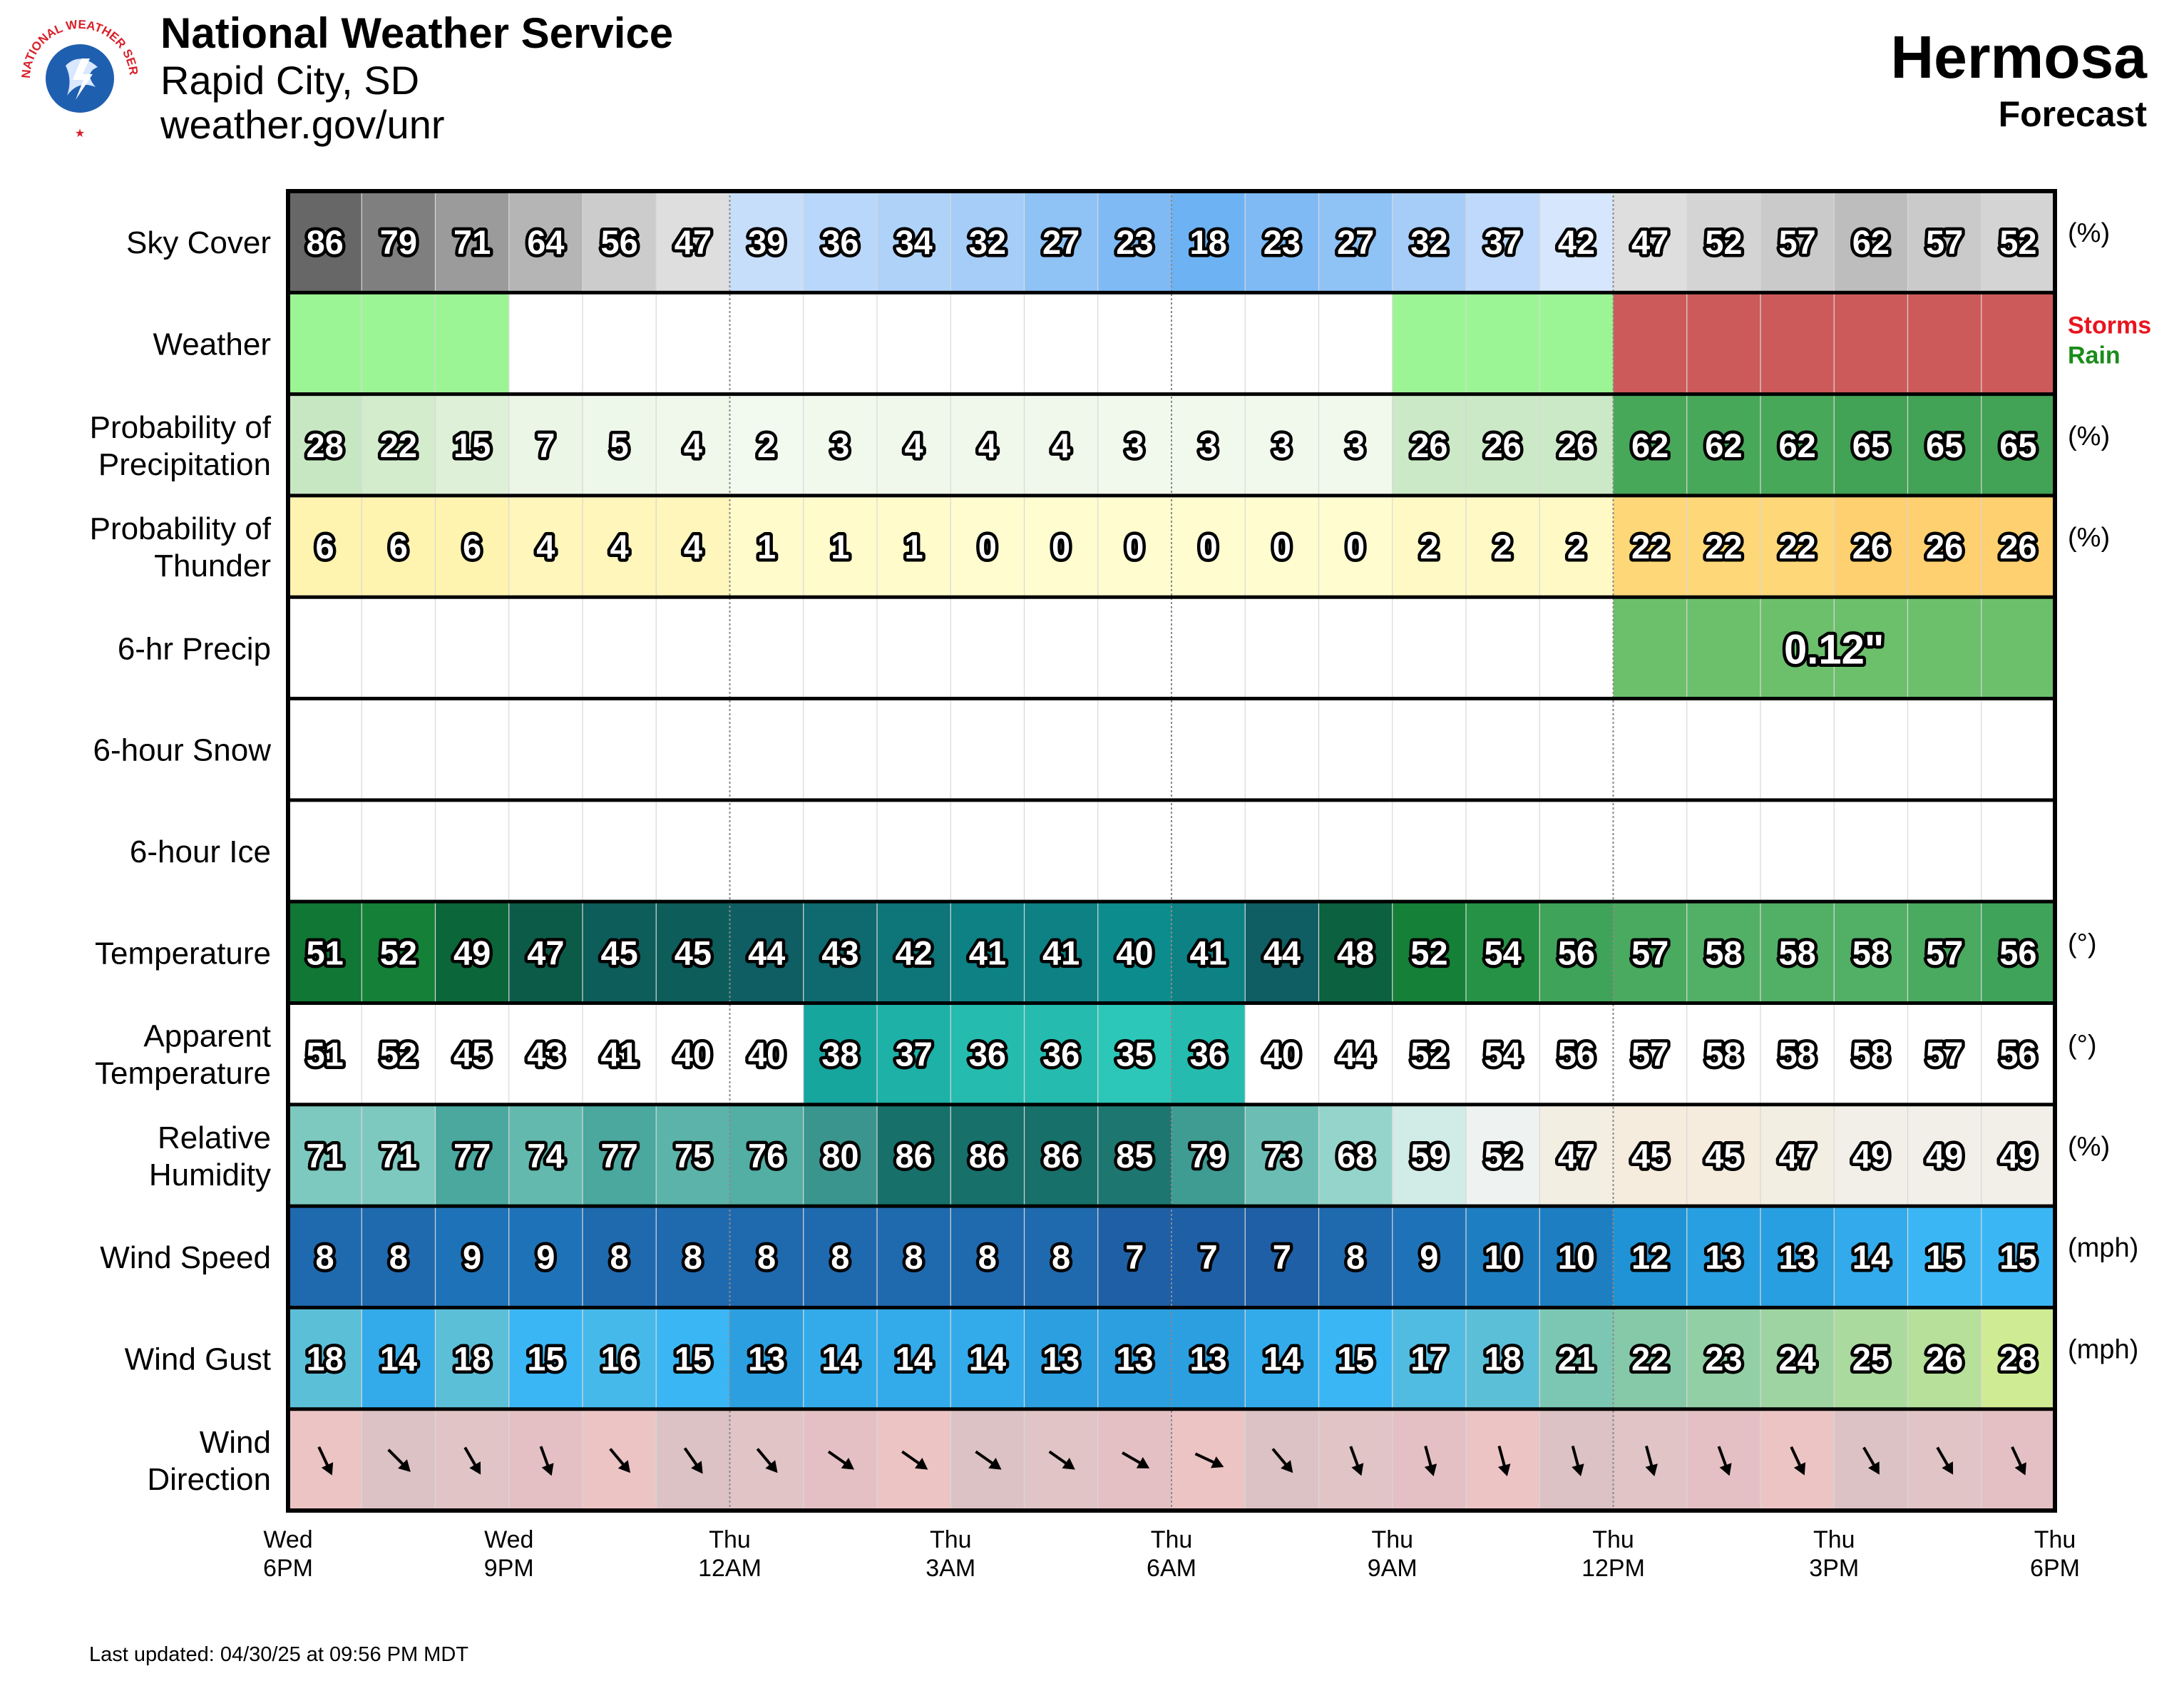 This screenshot has width=2184, height=1681. Describe the element at coordinates (987, 1156) in the screenshot. I see `rh-value: 86` at that location.